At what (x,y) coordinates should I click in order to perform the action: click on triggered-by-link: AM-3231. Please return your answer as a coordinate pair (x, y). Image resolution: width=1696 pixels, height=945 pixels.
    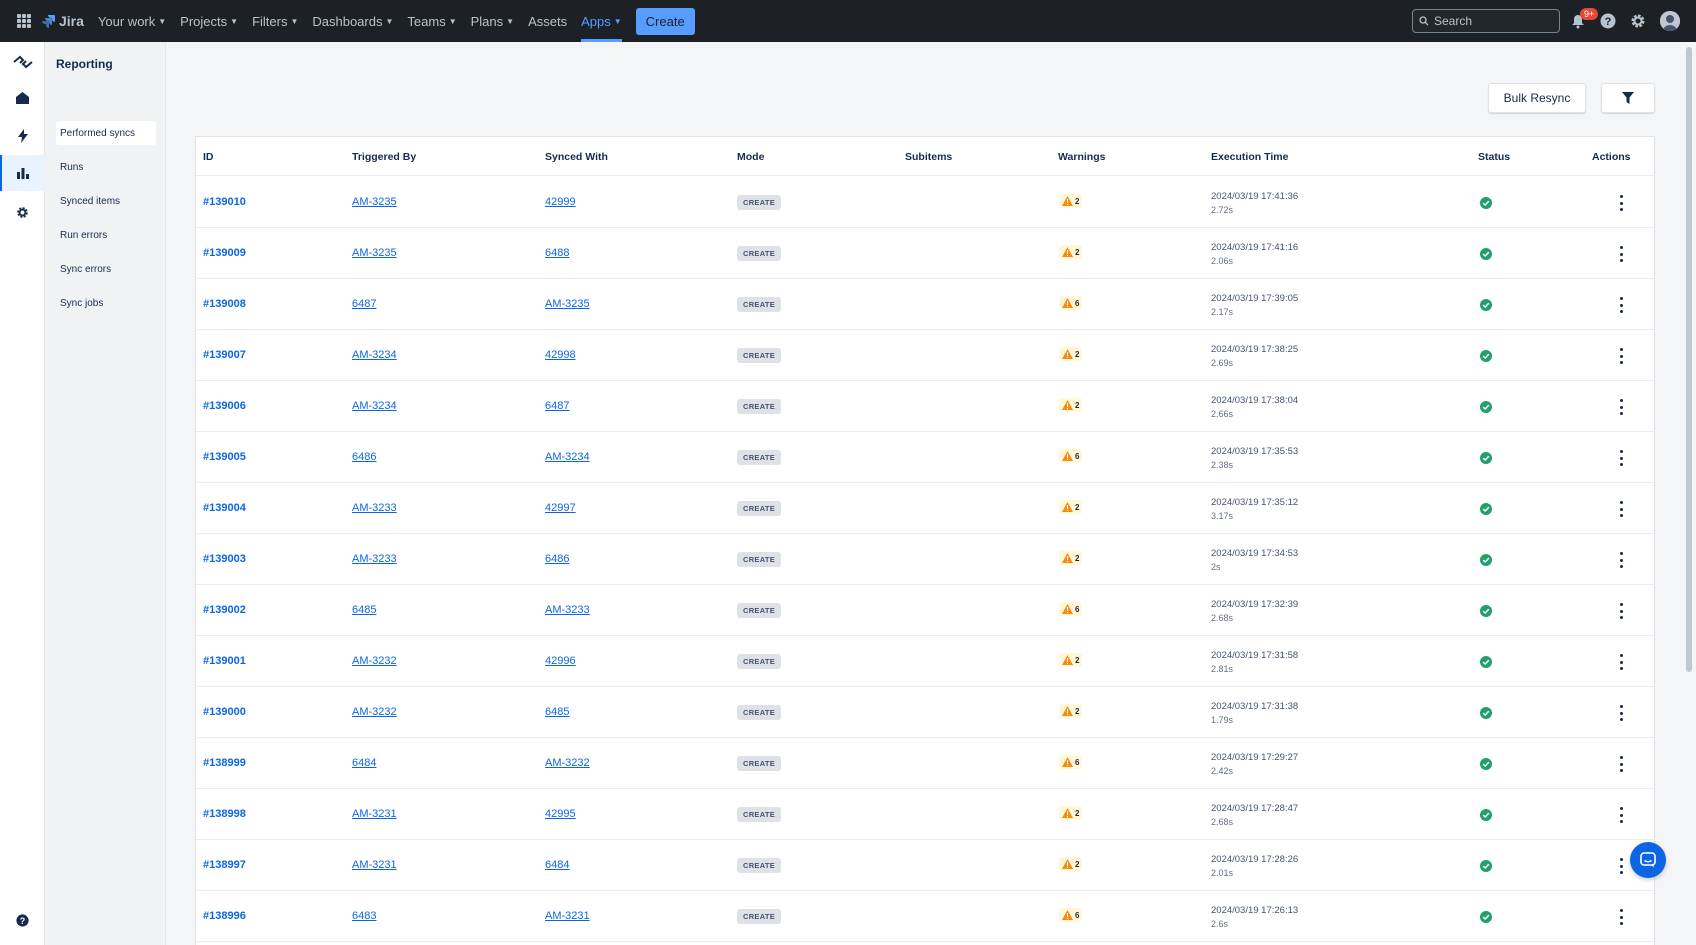
    Looking at the image, I should click on (374, 814).